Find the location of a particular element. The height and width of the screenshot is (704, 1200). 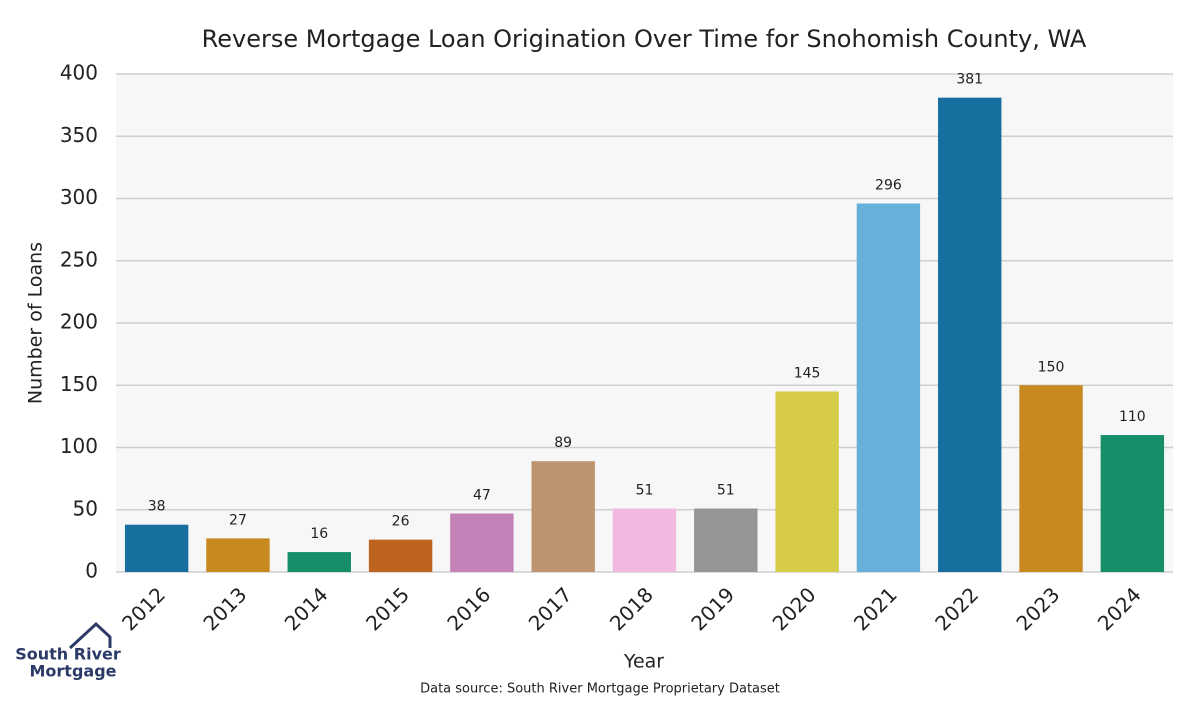

x-tick-label: 2024 is located at coordinates (1119, 608).